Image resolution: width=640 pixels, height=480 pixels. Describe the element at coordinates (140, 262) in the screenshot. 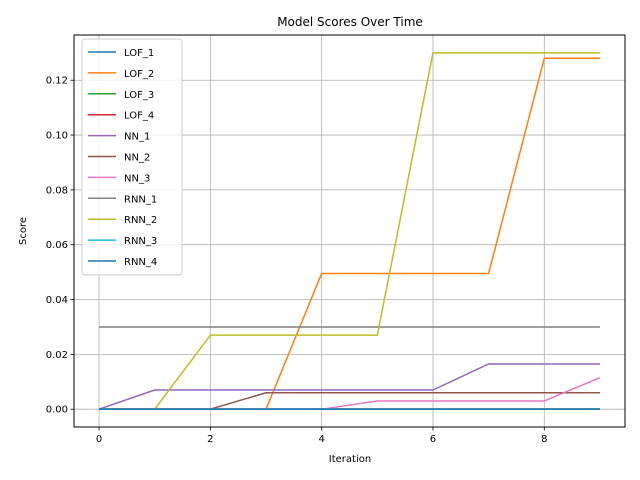

I see `legend-label: RNN_4` at that location.